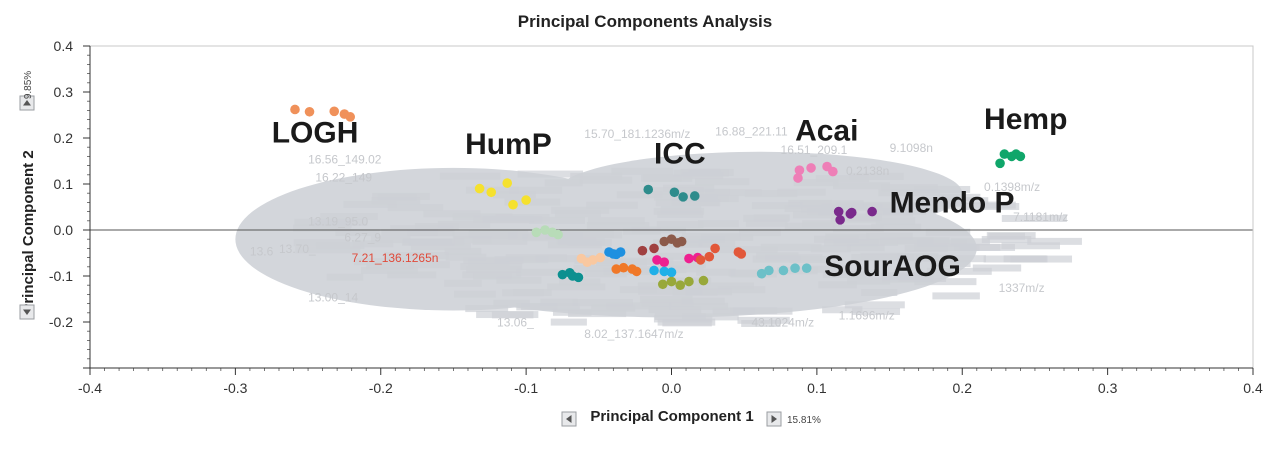 The image size is (1280, 455). What do you see at coordinates (515, 323) in the screenshot?
I see `loading-label: 13.06_` at bounding box center [515, 323].